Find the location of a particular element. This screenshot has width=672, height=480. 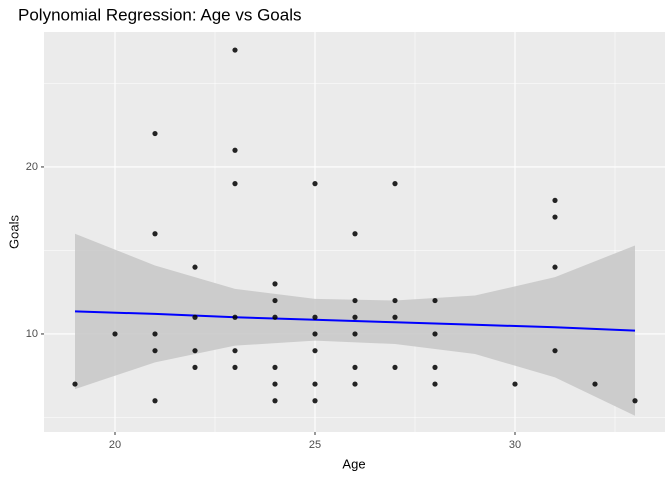

x-tick-label: 25 is located at coordinates (315, 445).